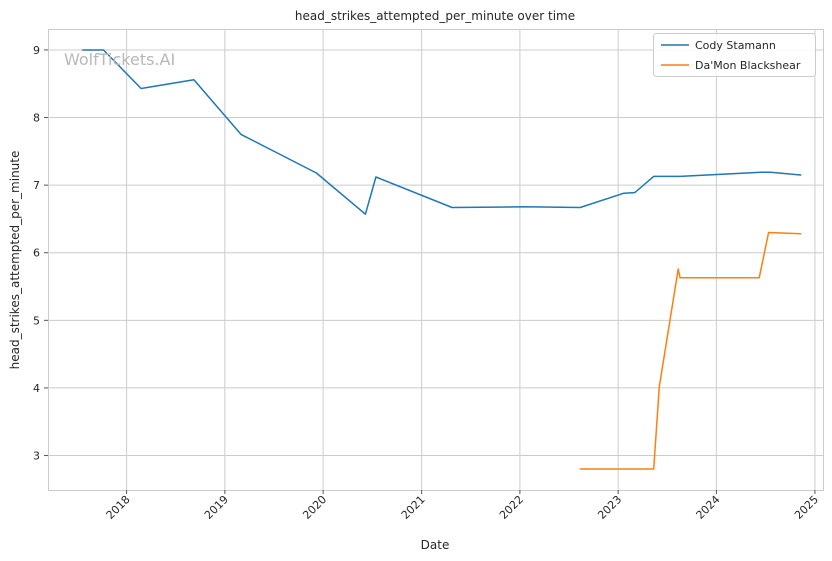 The height and width of the screenshot is (561, 832). Describe the element at coordinates (36, 388) in the screenshot. I see `y-tick-label: 4` at that location.